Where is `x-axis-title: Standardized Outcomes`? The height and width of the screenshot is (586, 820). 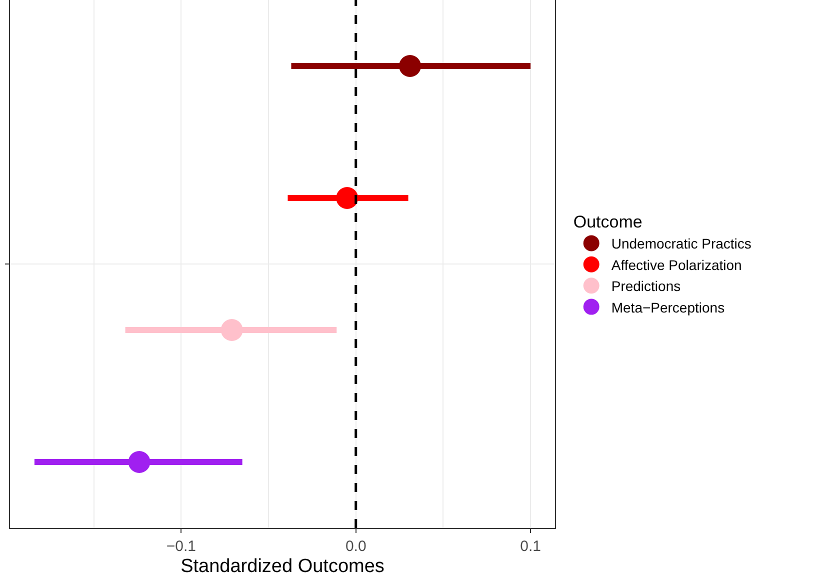 x-axis-title: Standardized Outcomes is located at coordinates (282, 566).